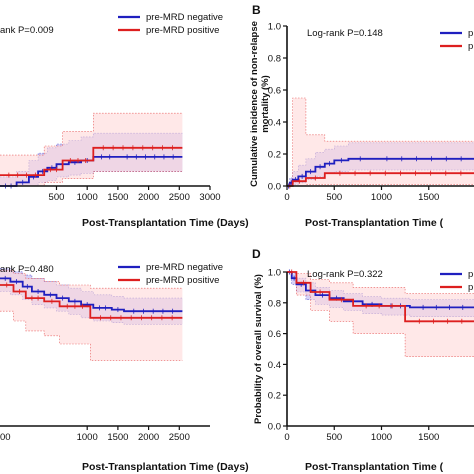 The height and width of the screenshot is (474, 474). What do you see at coordinates (209, 197) in the screenshot?
I see `x-tick-label: 3000` at bounding box center [209, 197].